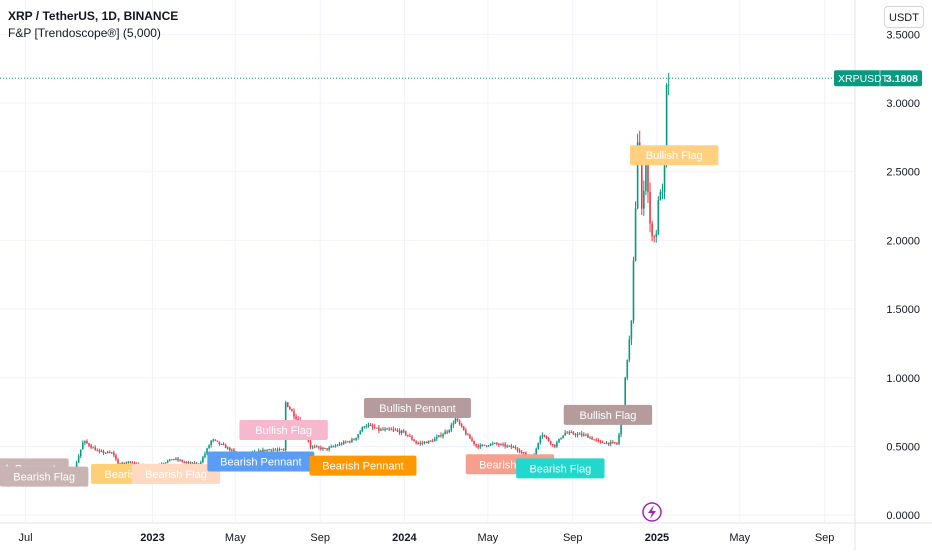 The width and height of the screenshot is (932, 555). Describe the element at coordinates (903, 104) in the screenshot. I see `y-tick-label: 3.0000` at that location.